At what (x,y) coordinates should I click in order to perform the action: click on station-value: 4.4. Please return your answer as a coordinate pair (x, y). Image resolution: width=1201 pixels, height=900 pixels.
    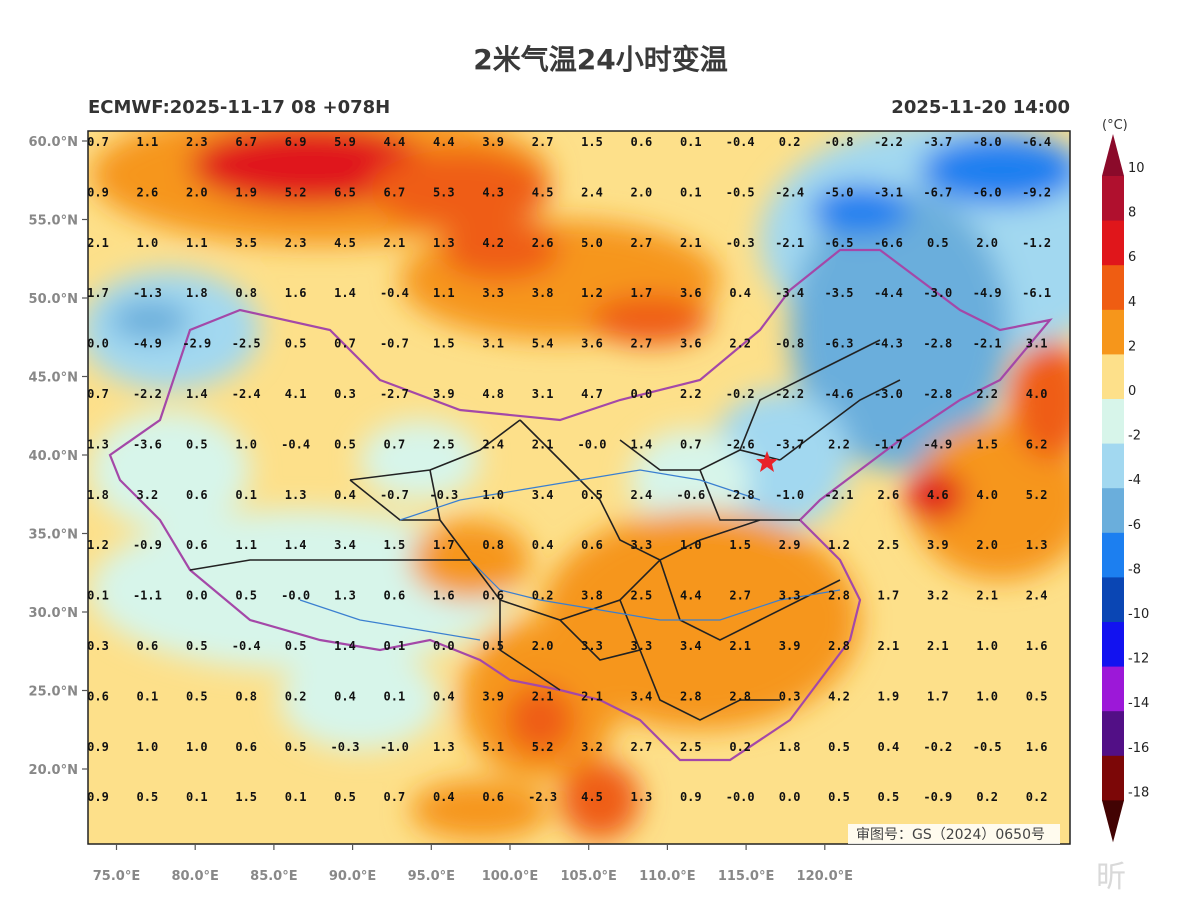
    Looking at the image, I should click on (395, 142).